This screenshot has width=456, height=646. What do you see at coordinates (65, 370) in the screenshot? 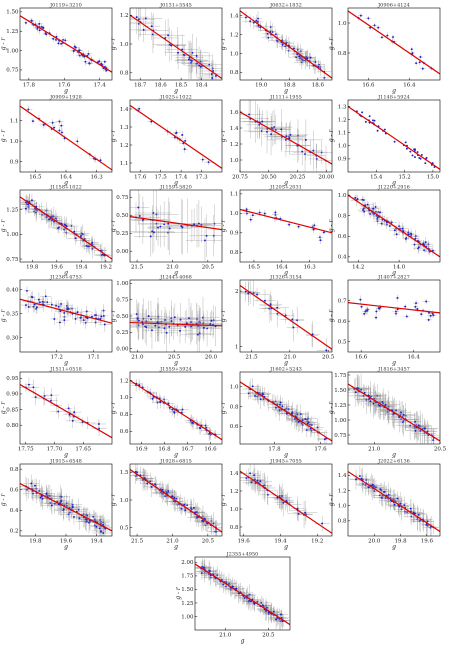
I see `panel-title: J1511+0518` at bounding box center [65, 370].